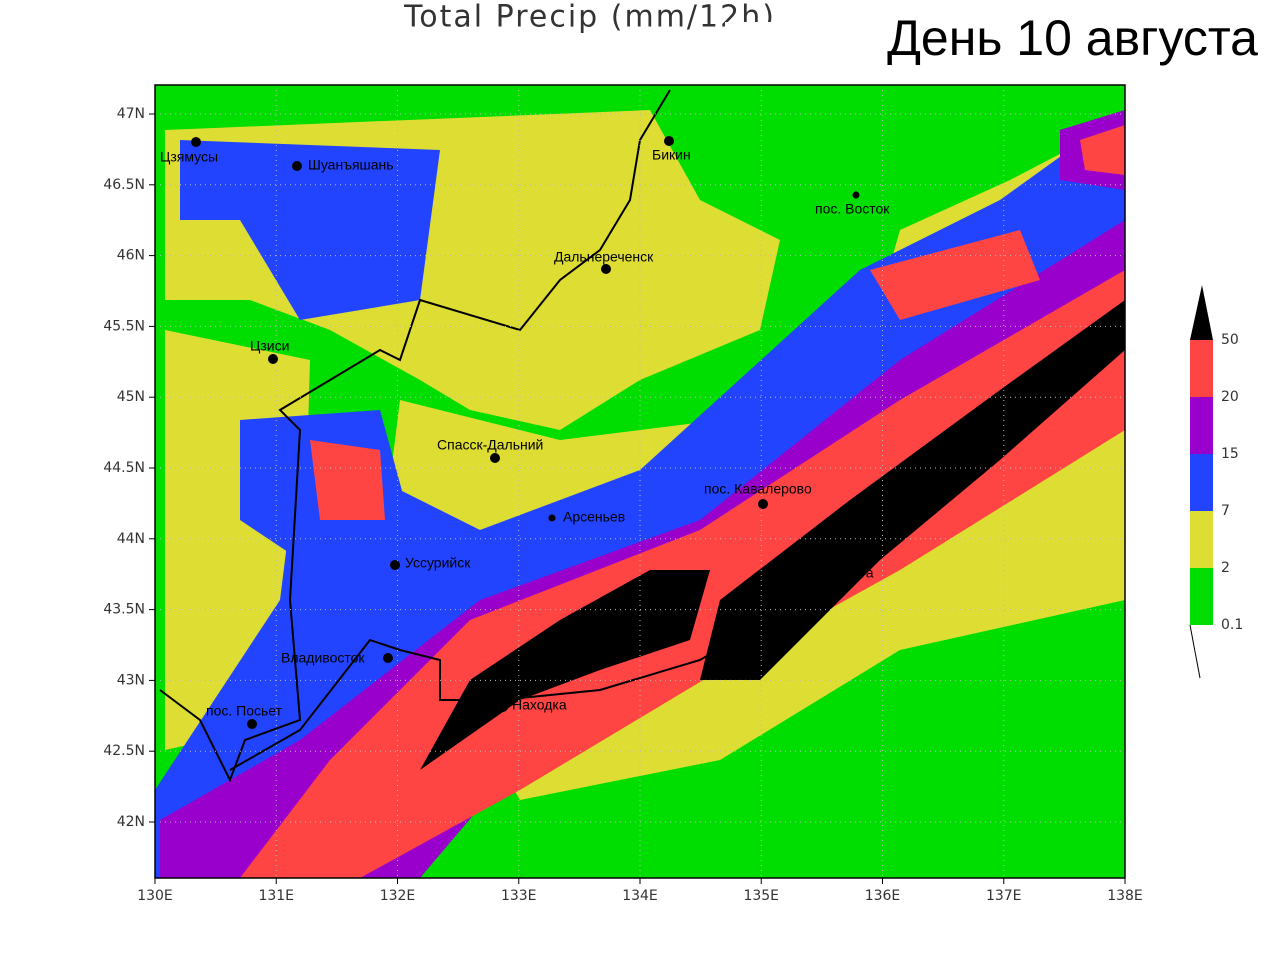  Describe the element at coordinates (883, 896) in the screenshot. I see `x-tick-label: 136E` at that location.